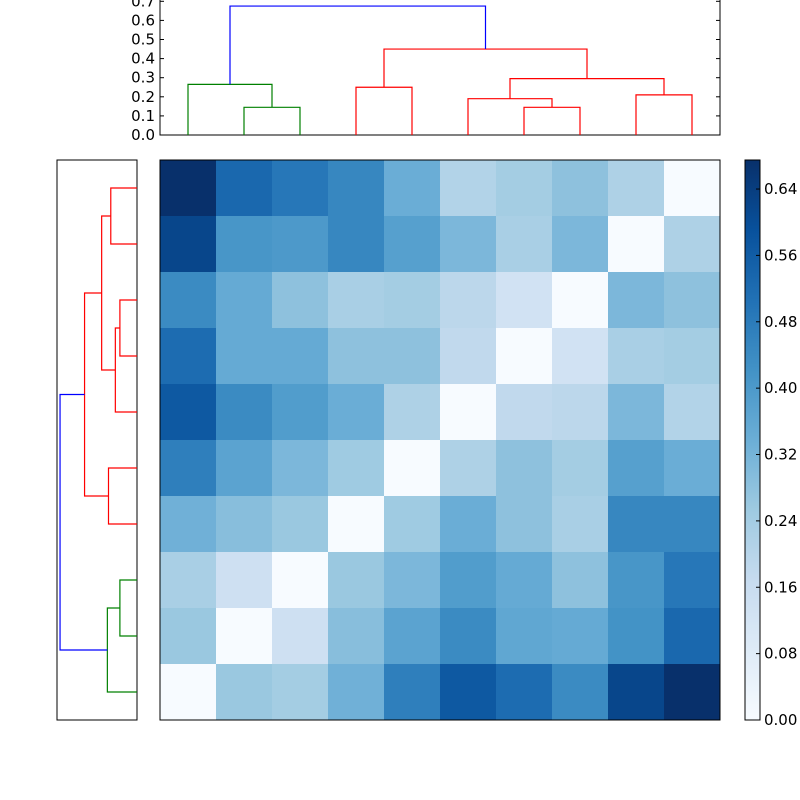 The height and width of the screenshot is (800, 800). I want to click on colorbar-tick-label: 0.64, so click(780, 189).